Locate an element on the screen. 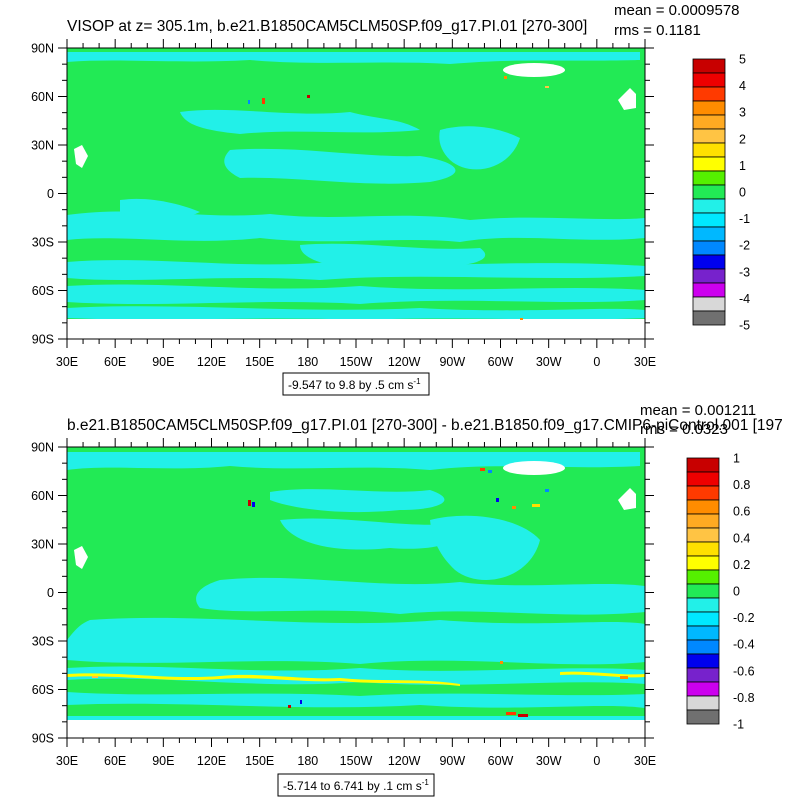 The width and height of the screenshot is (800, 800). panel-2-band-tropics is located at coordinates (420, 596).